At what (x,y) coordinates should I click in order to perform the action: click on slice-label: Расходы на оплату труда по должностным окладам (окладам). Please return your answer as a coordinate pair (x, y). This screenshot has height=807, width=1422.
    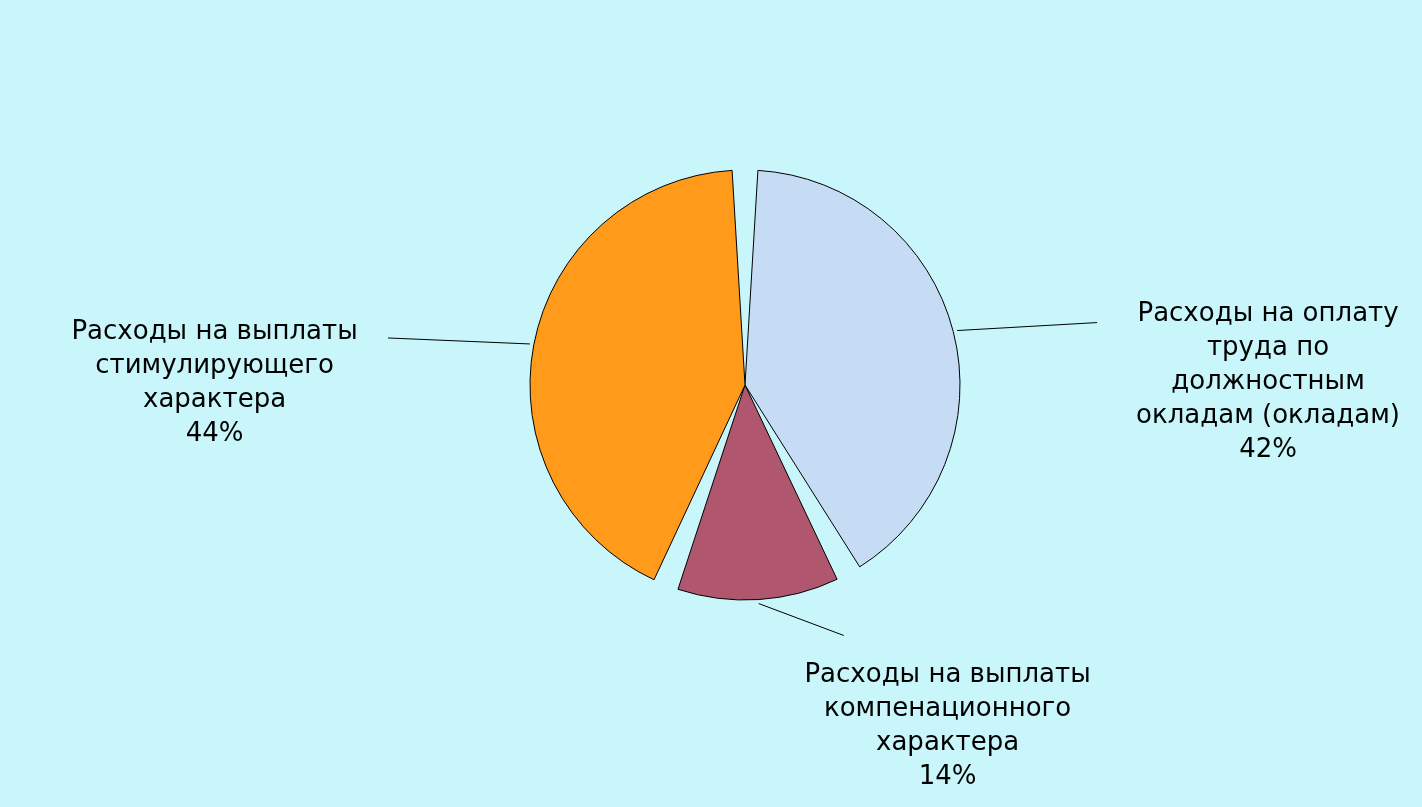
    Looking at the image, I should click on (1268, 362).